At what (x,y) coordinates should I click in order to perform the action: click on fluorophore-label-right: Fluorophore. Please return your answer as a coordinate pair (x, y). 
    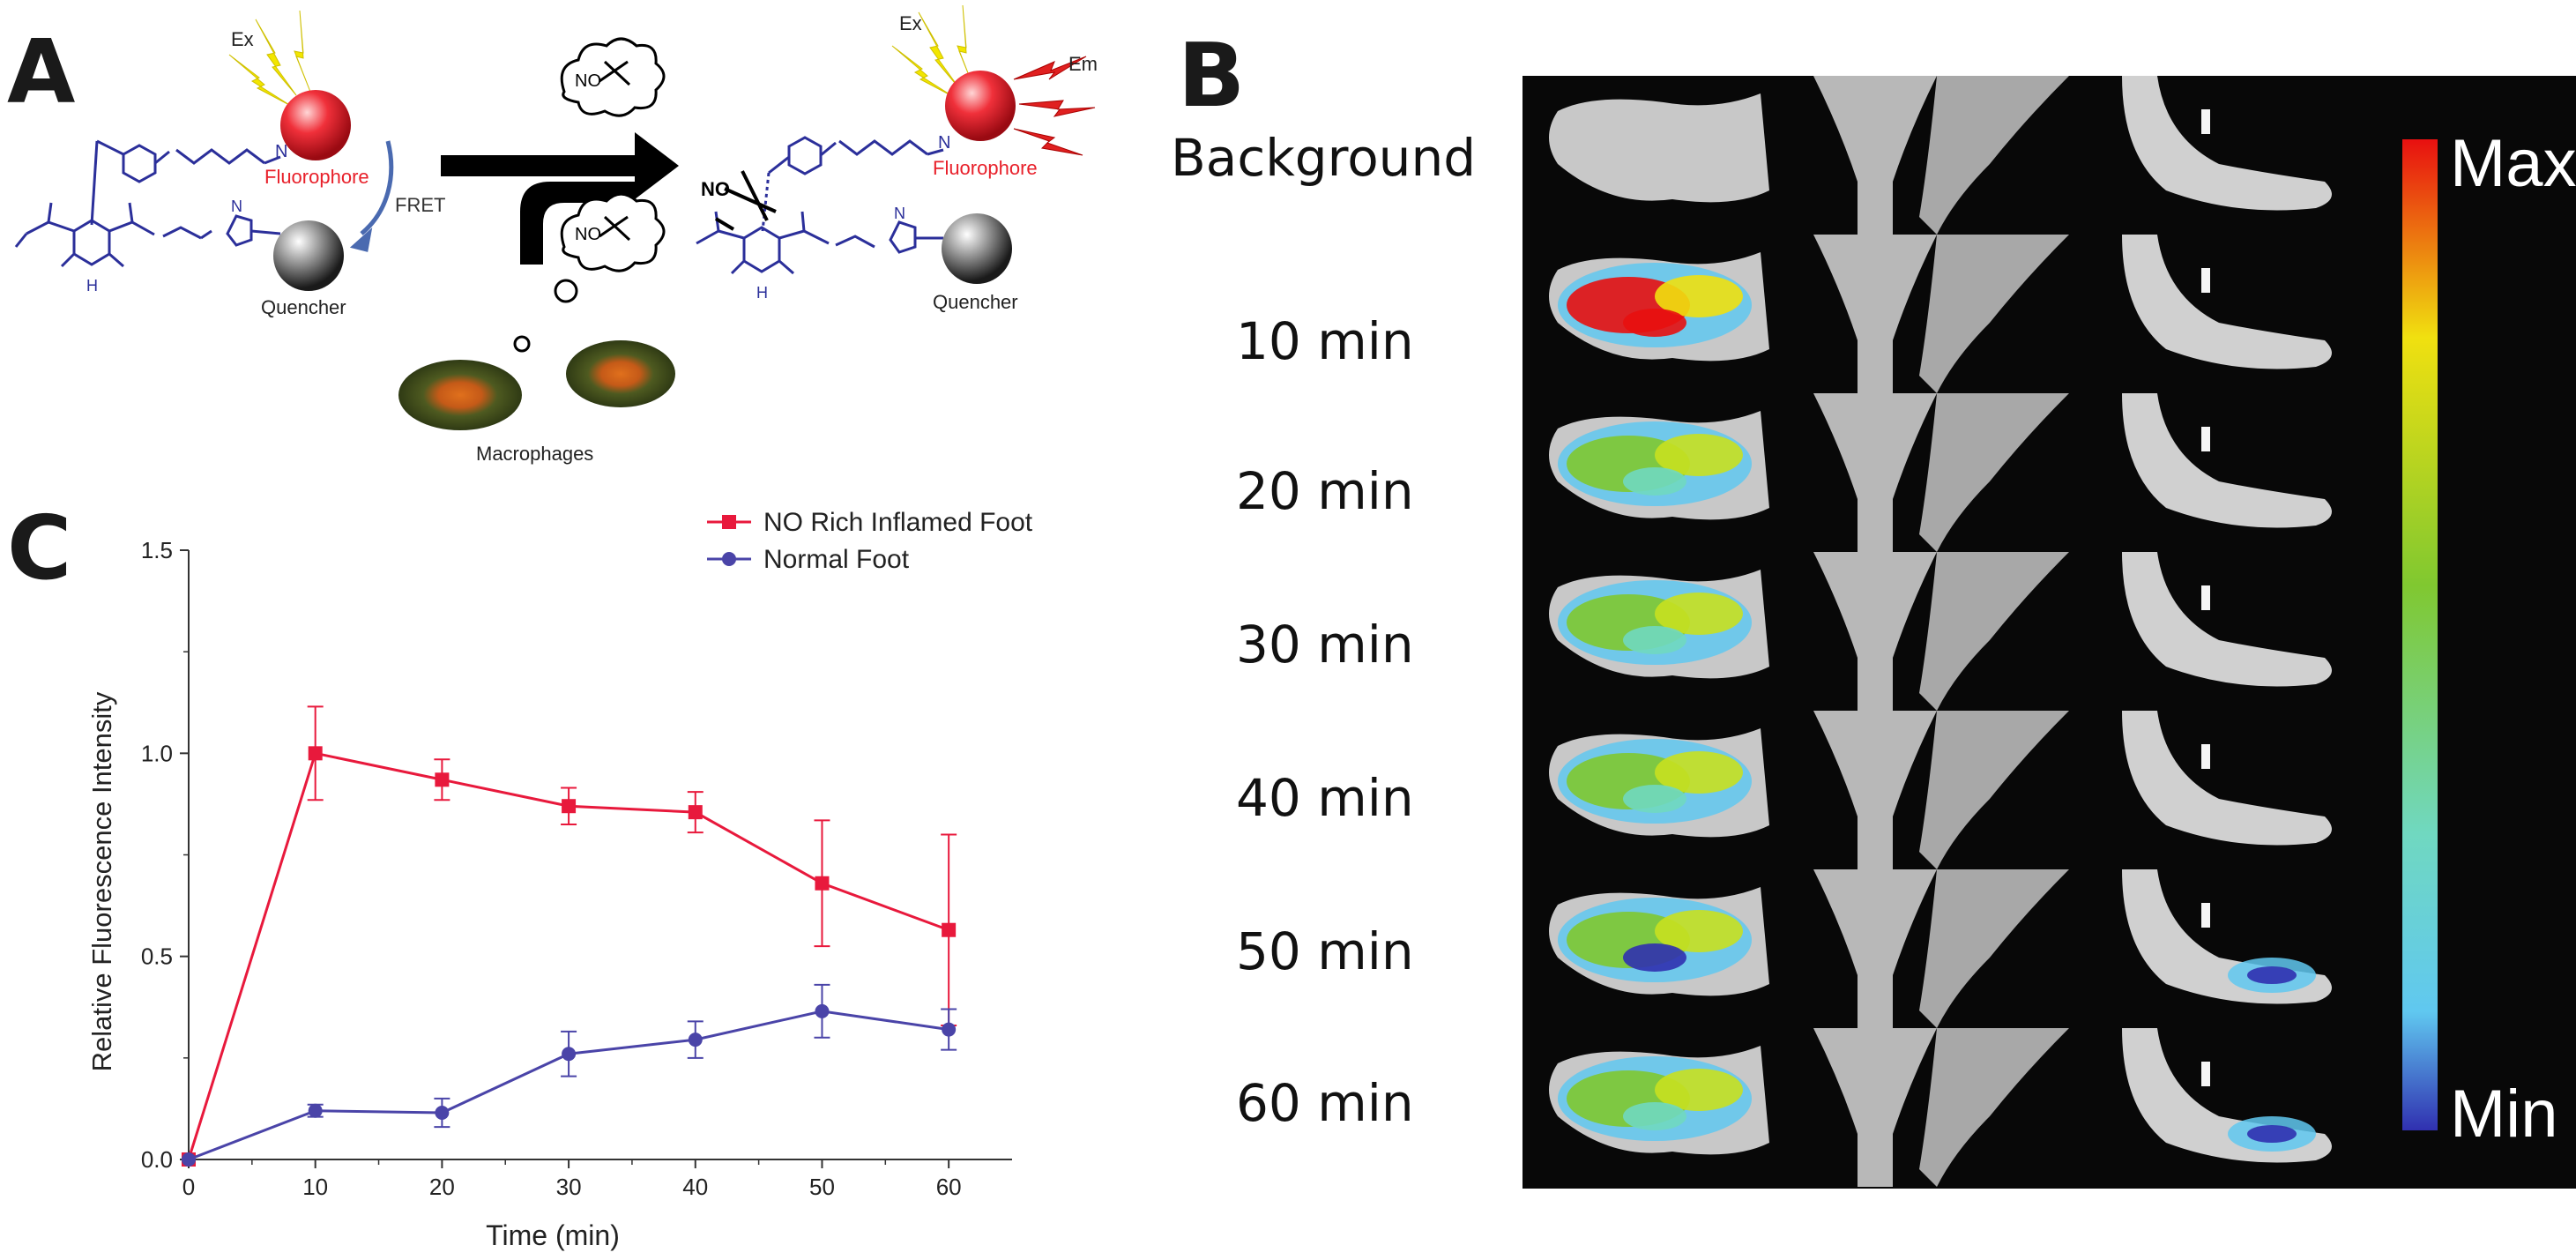
    Looking at the image, I should click on (985, 168).